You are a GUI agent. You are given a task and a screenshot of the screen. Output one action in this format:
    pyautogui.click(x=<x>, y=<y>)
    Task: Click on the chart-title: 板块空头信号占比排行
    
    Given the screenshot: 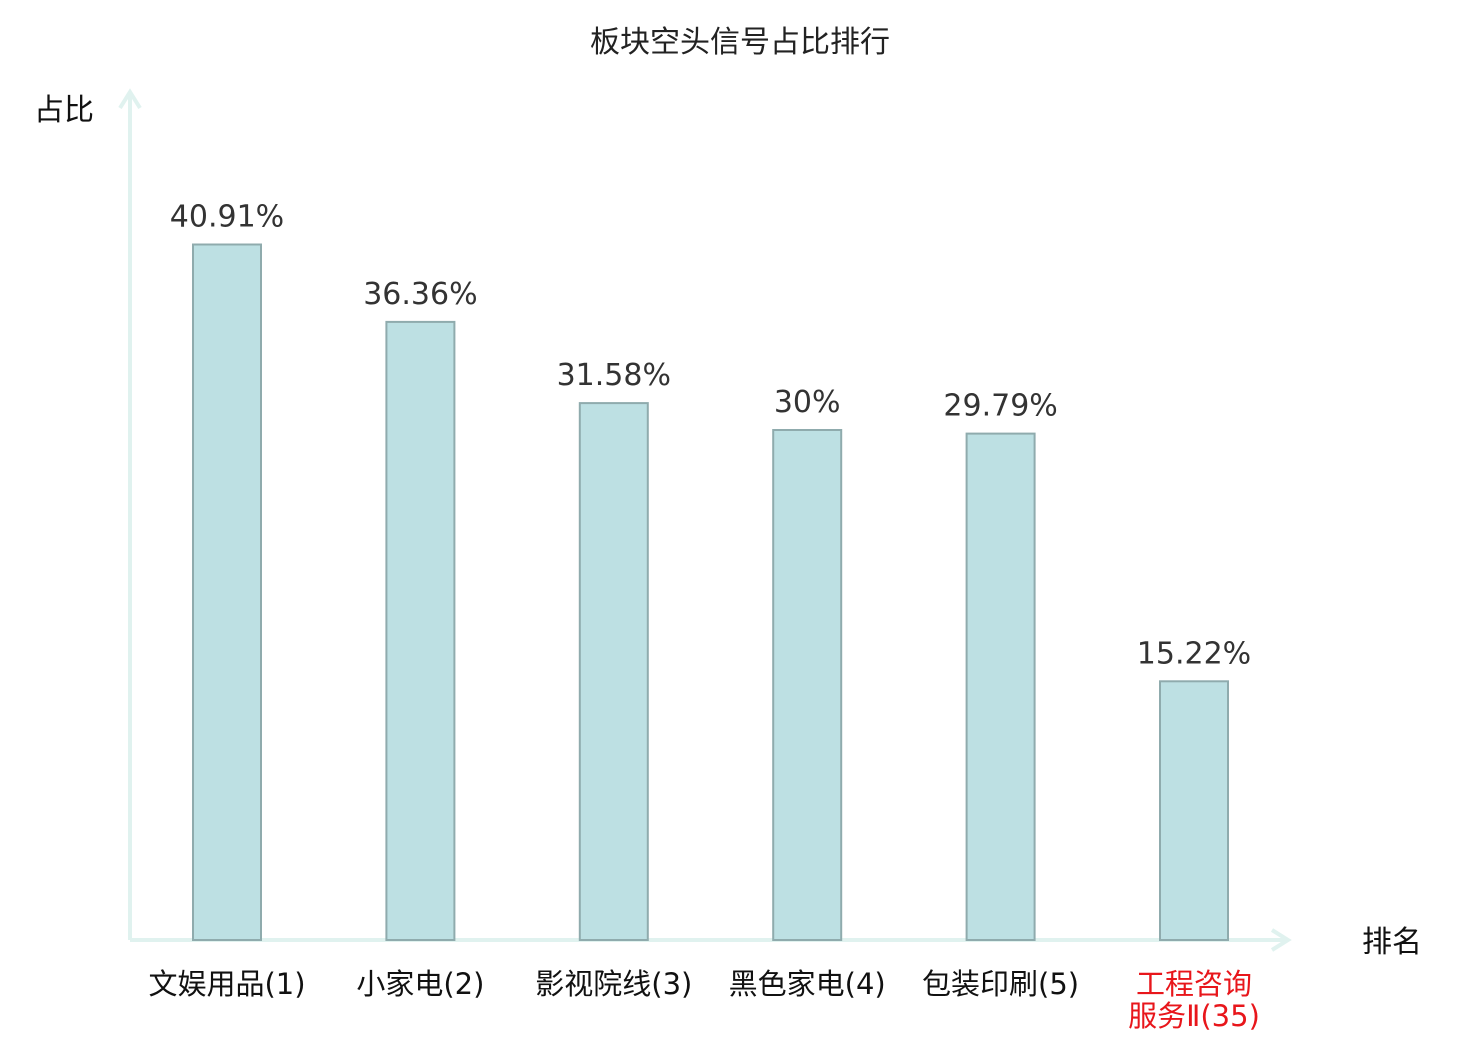 What is the action you would take?
    pyautogui.click(x=740, y=42)
    